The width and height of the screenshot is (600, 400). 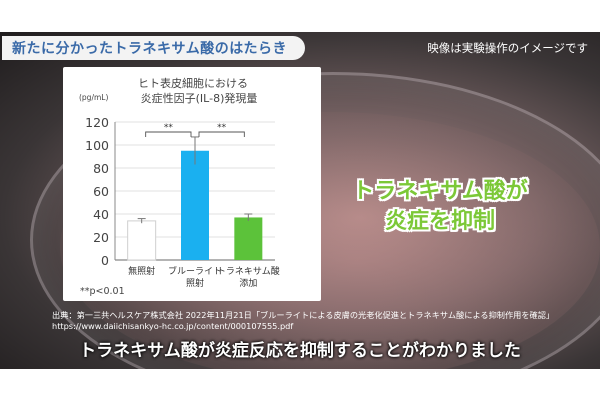 What do you see at coordinates (300, 16) in the screenshot?
I see `letterbox-top` at bounding box center [300, 16].